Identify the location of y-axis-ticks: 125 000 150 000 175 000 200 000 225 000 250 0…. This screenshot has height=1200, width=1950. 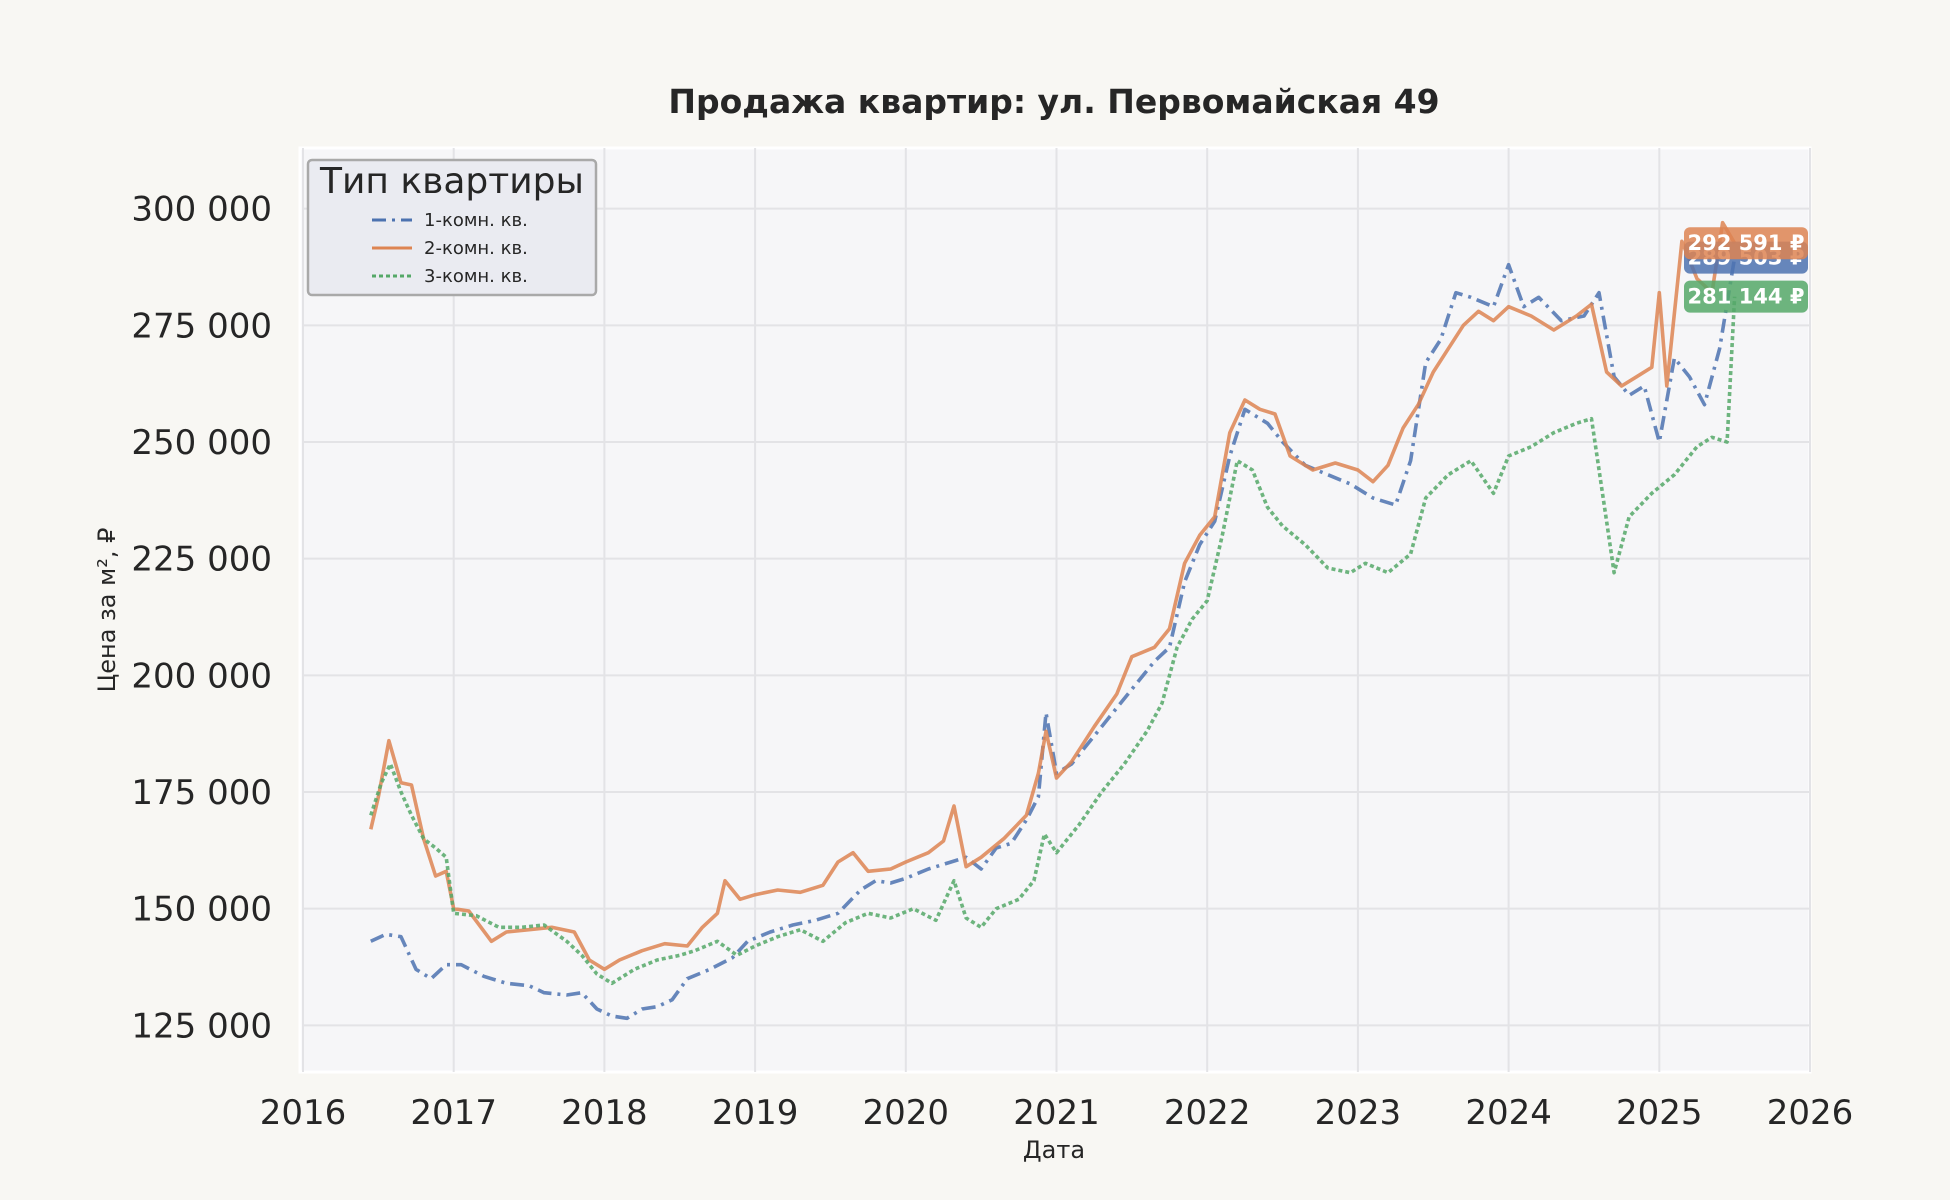
(201, 618).